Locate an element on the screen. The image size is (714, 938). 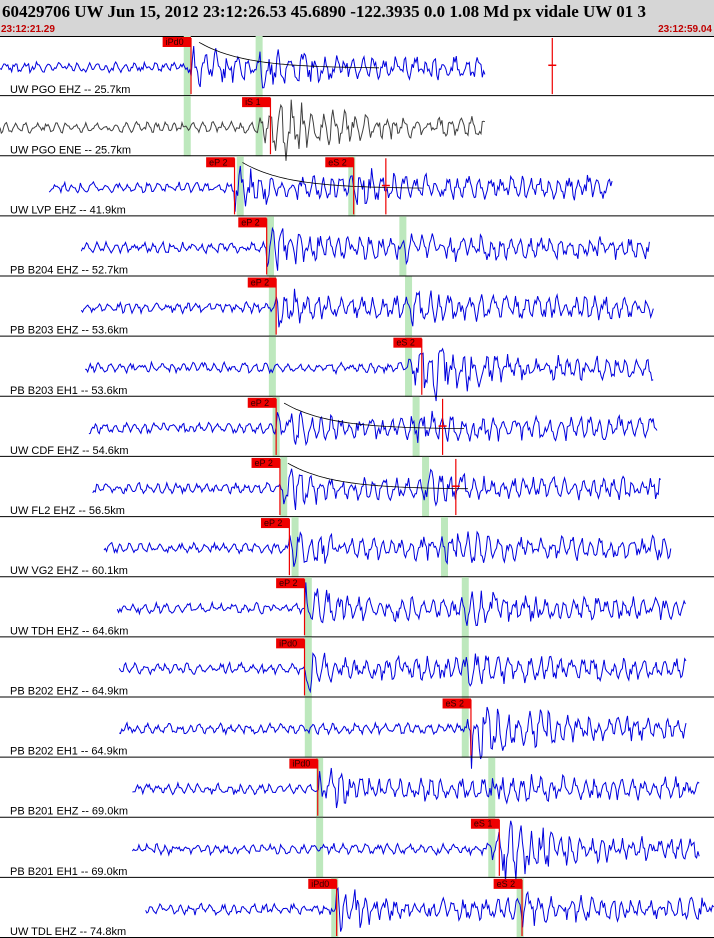
channel-row: eP 2 PB B204 EHZ -- 52.7km is located at coordinates (357, 246).